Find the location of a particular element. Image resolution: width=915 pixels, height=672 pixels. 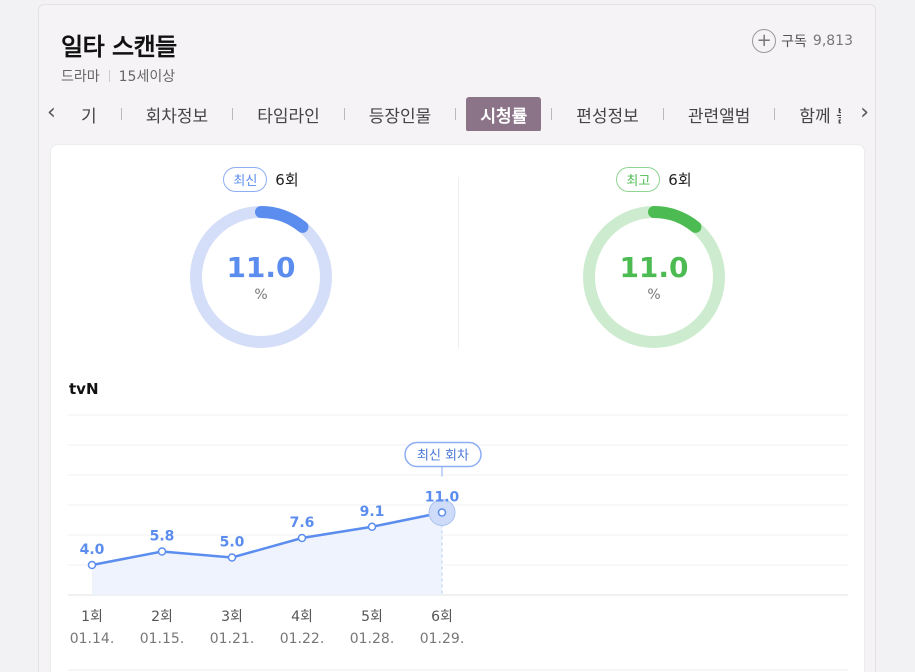

x-tick-date: 01.22. is located at coordinates (302, 639).